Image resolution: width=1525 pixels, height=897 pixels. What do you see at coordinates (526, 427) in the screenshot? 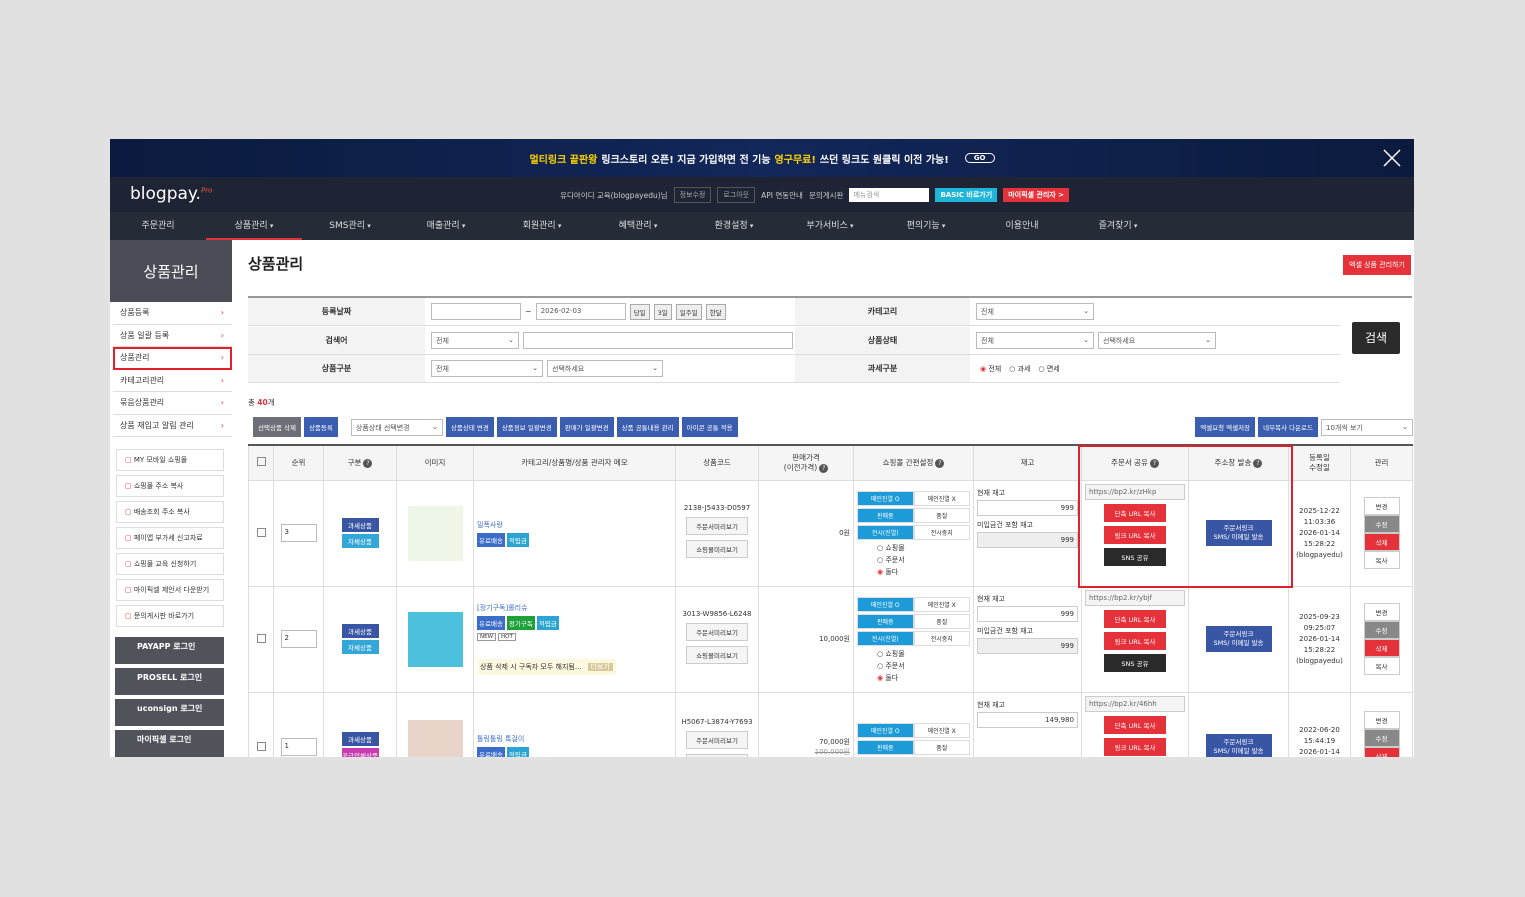
I see `toolbar-button: 상품정보 일괄변경` at bounding box center [526, 427].